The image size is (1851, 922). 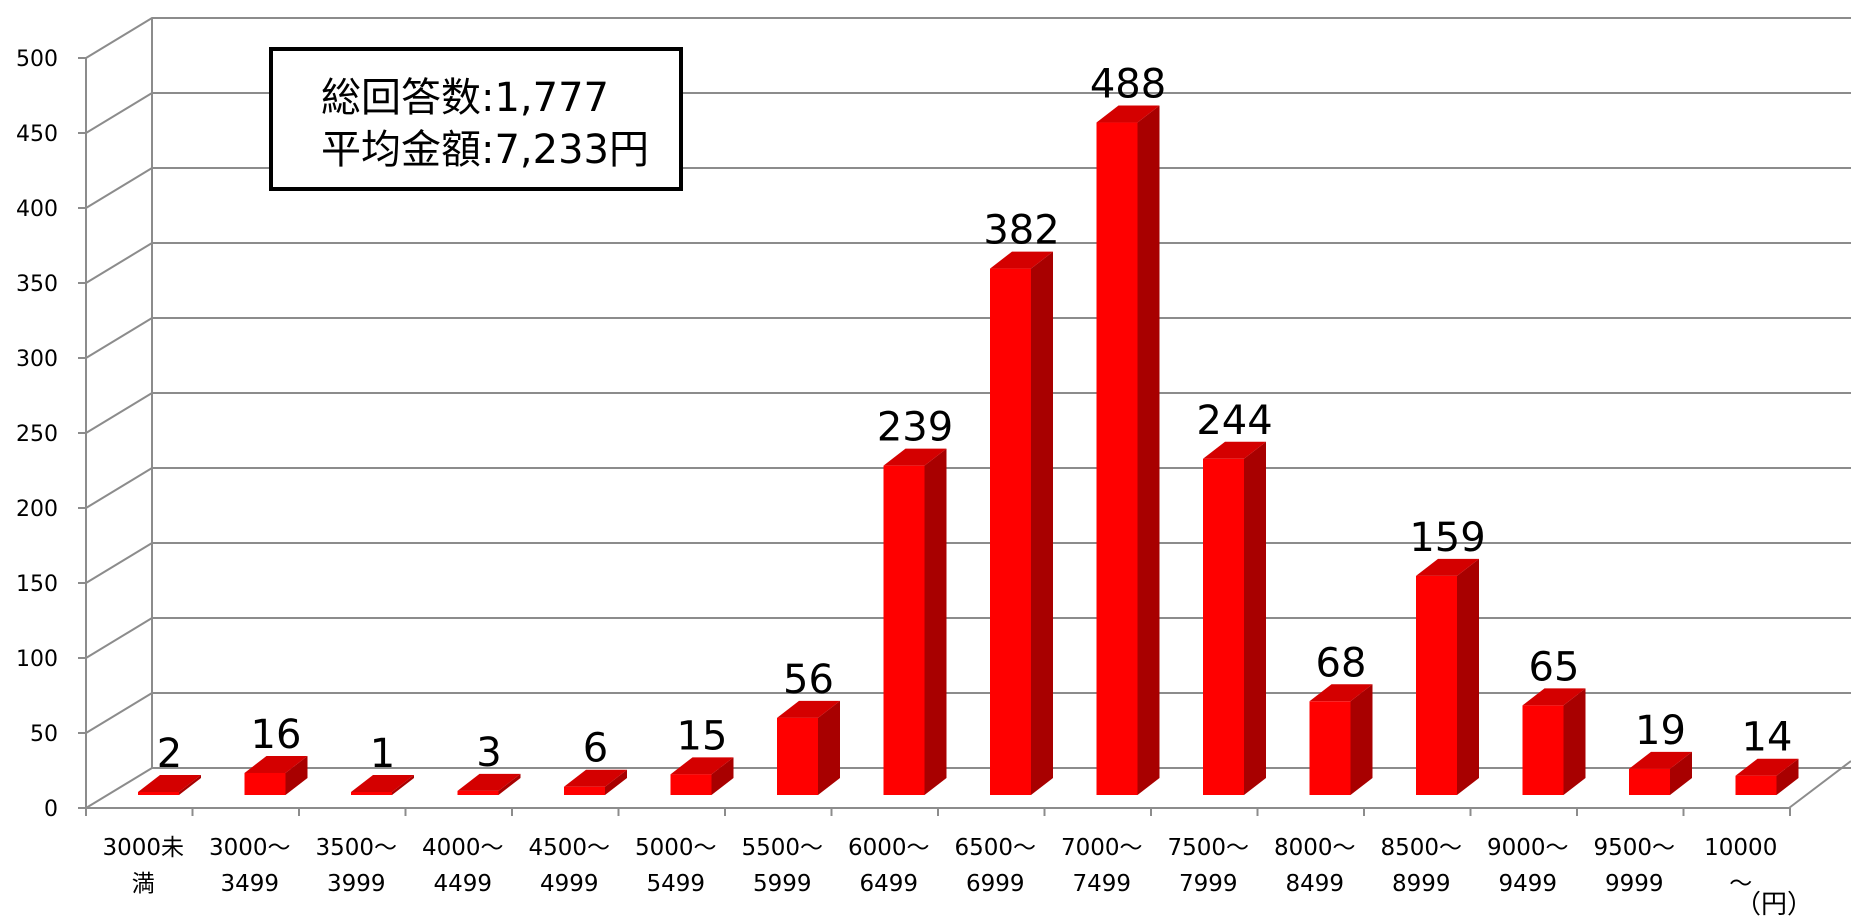 I want to click on y-tick-label: 250, so click(x=37, y=434).